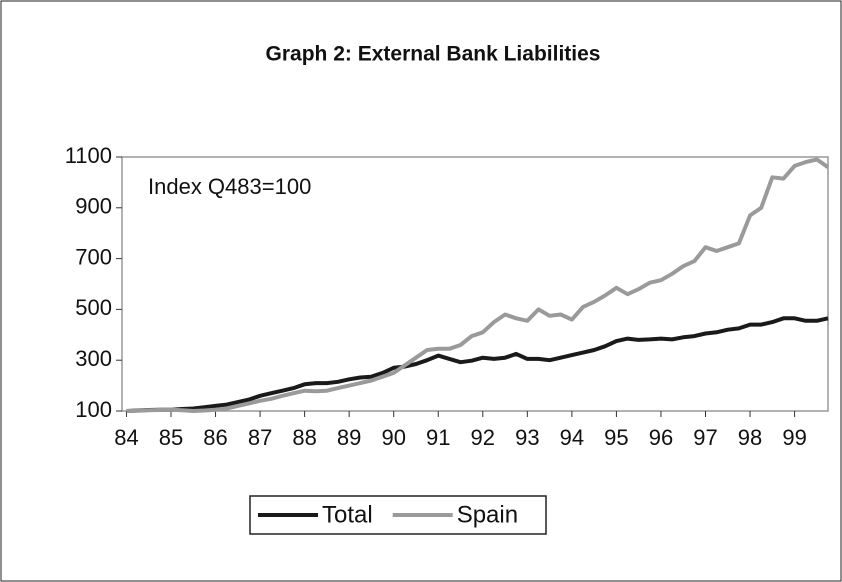 The image size is (842, 582). I want to click on x-tick-label: 84, so click(126, 437).